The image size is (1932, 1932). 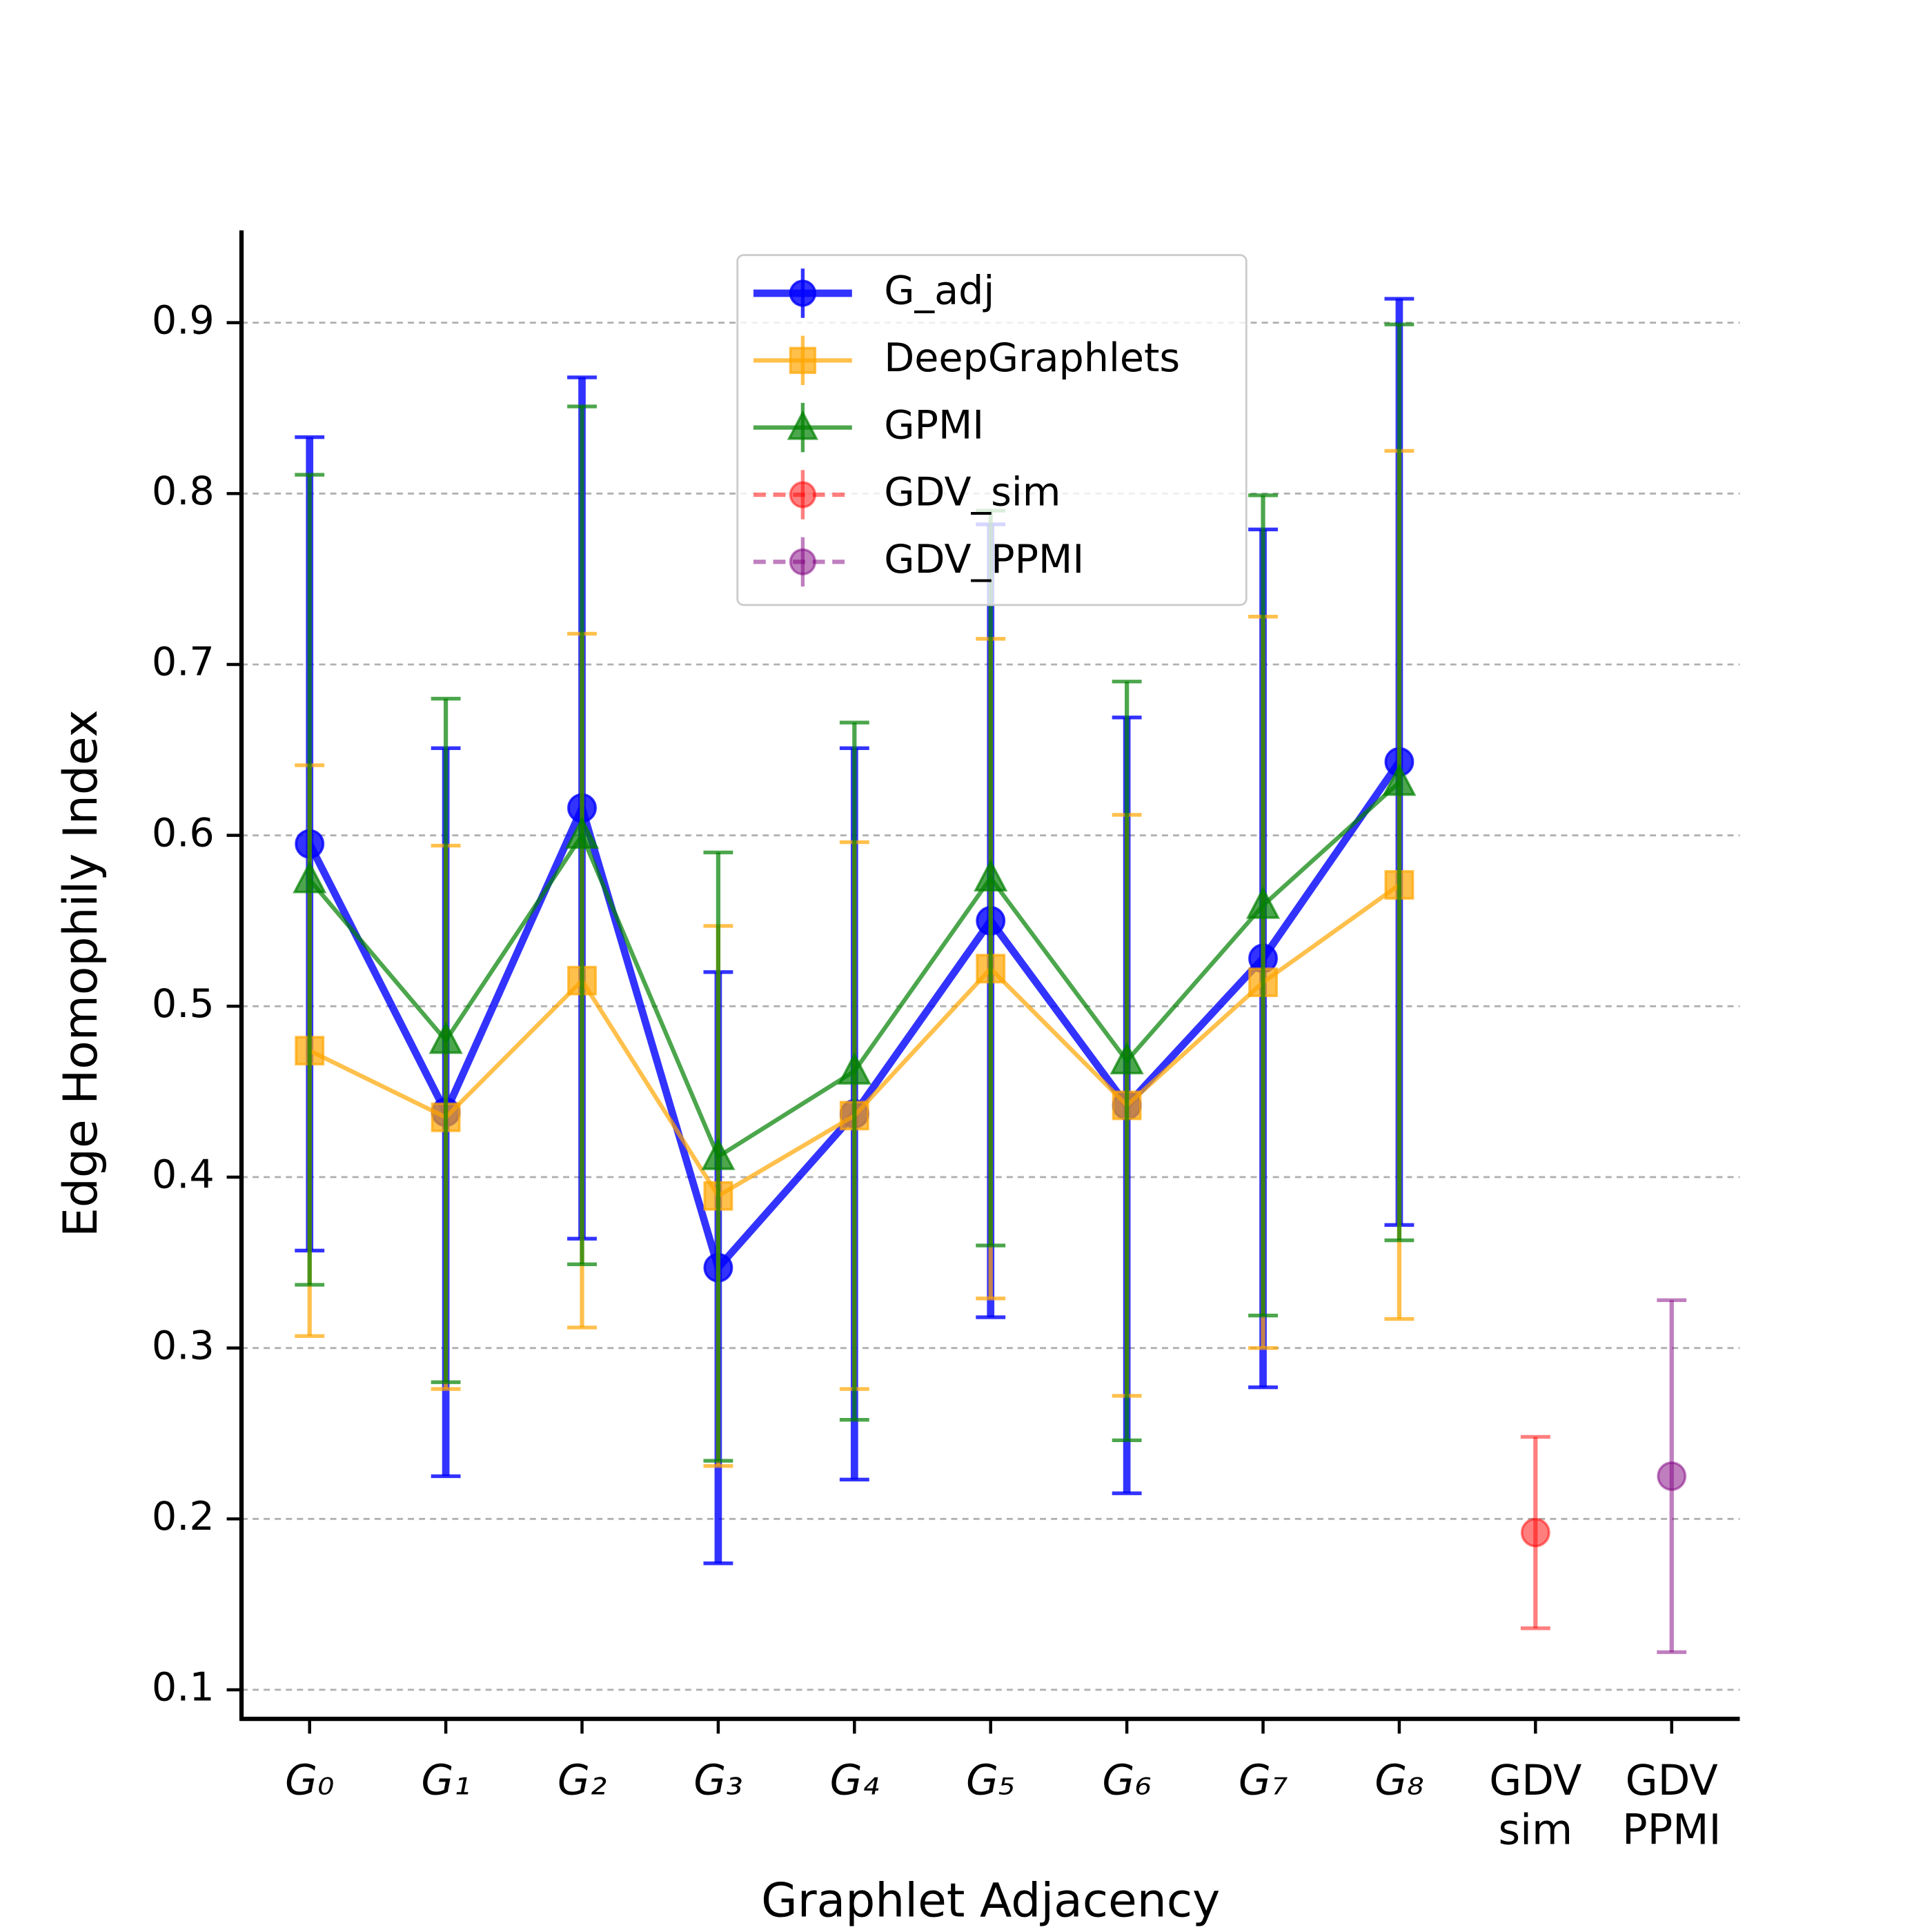 I want to click on legend: G_adj DeepGraphlets GPMI GDV_sim GDV_PPMI, so click(x=992, y=430).